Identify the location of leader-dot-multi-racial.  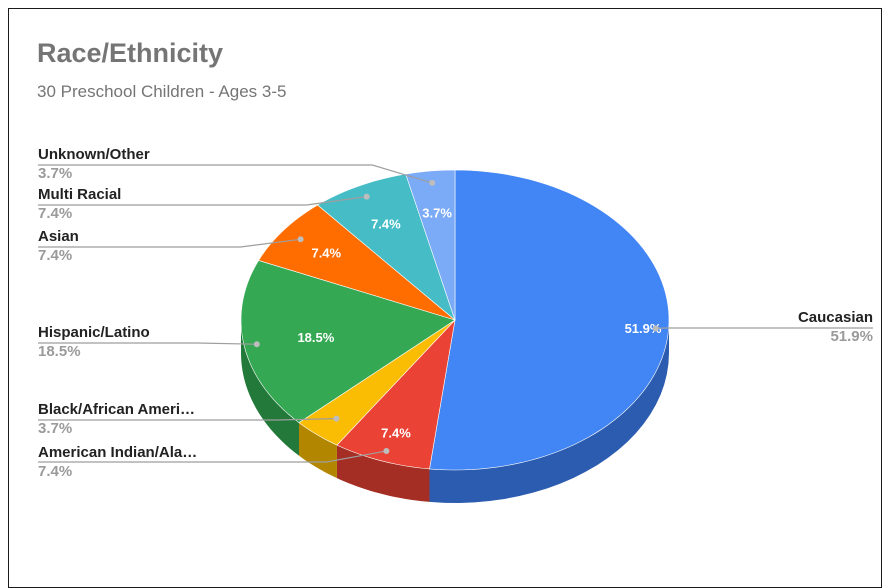
(367, 197).